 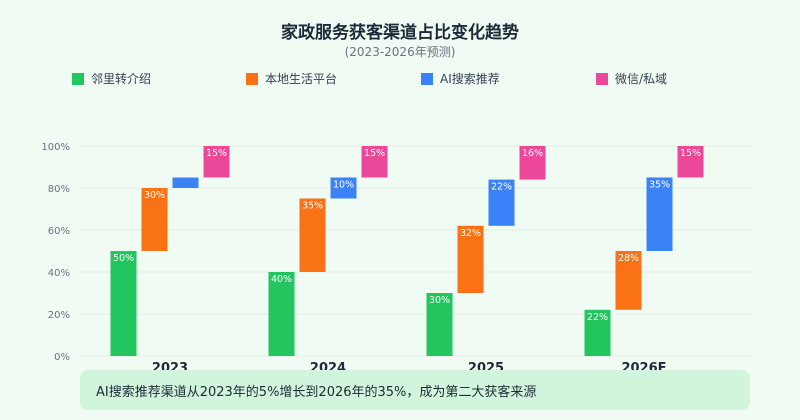 What do you see at coordinates (532, 153) in the screenshot?
I see `data-label: 16%` at bounding box center [532, 153].